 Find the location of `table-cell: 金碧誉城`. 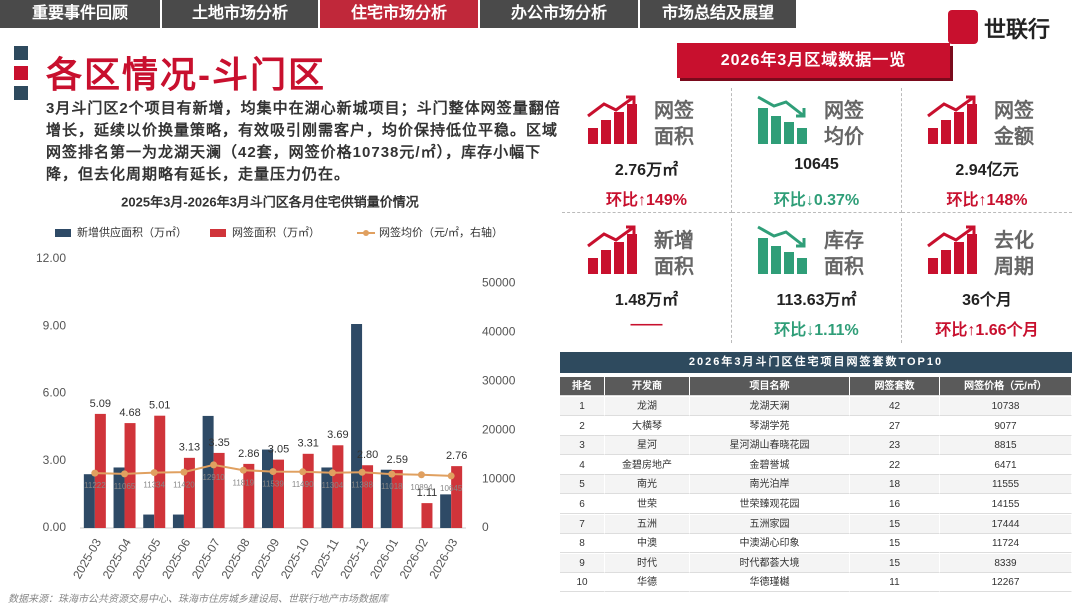

table-cell: 金碧誉城 is located at coordinates (770, 465).